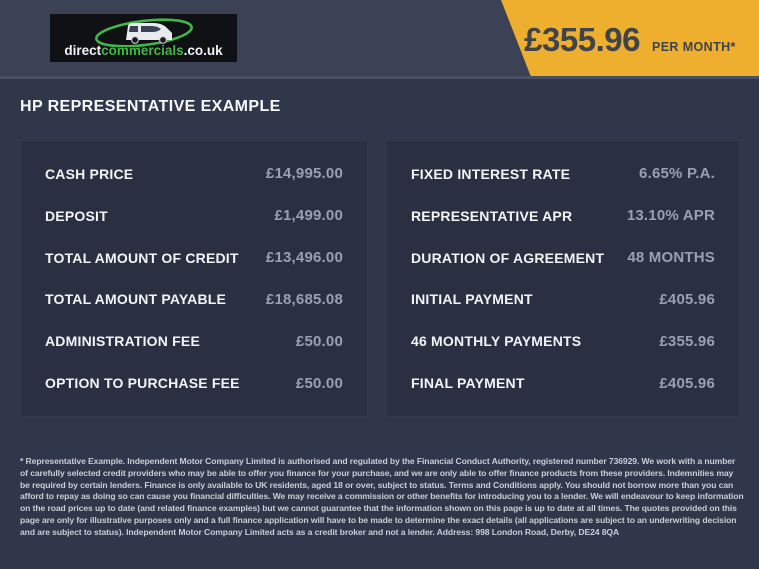 The image size is (759, 569). Describe the element at coordinates (693, 47) in the screenshot. I see `monthly-price-per-label: PER MONTH*` at that location.